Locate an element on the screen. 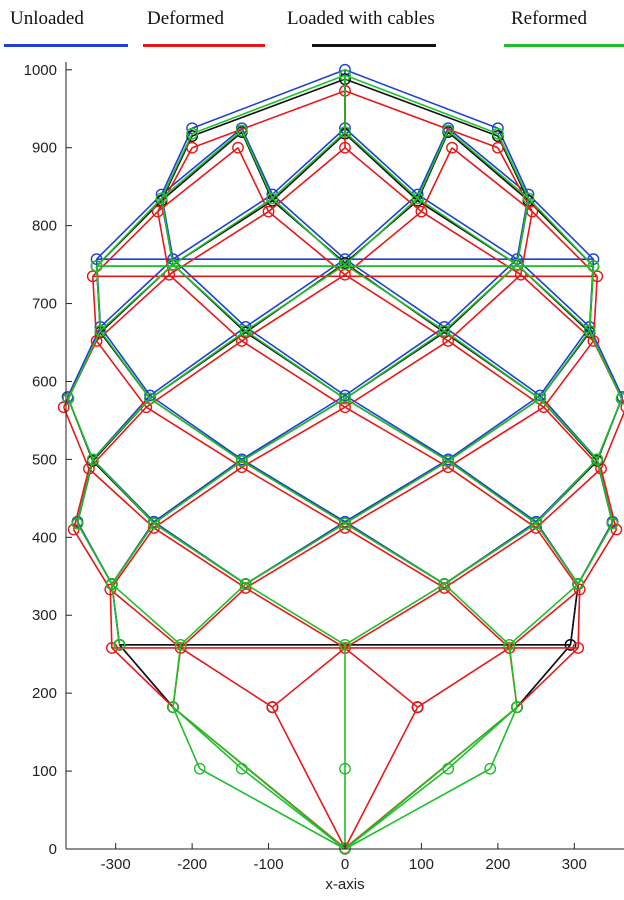  y-tick-label: 400 is located at coordinates (44, 537).